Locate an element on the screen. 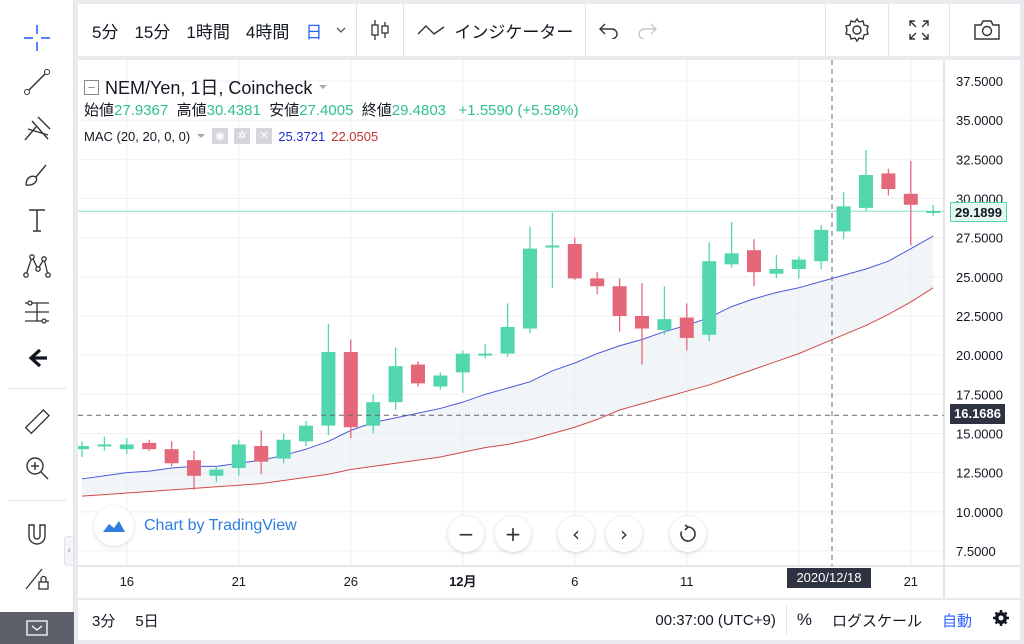  scroll-left-button: ‹ is located at coordinates (576, 534).